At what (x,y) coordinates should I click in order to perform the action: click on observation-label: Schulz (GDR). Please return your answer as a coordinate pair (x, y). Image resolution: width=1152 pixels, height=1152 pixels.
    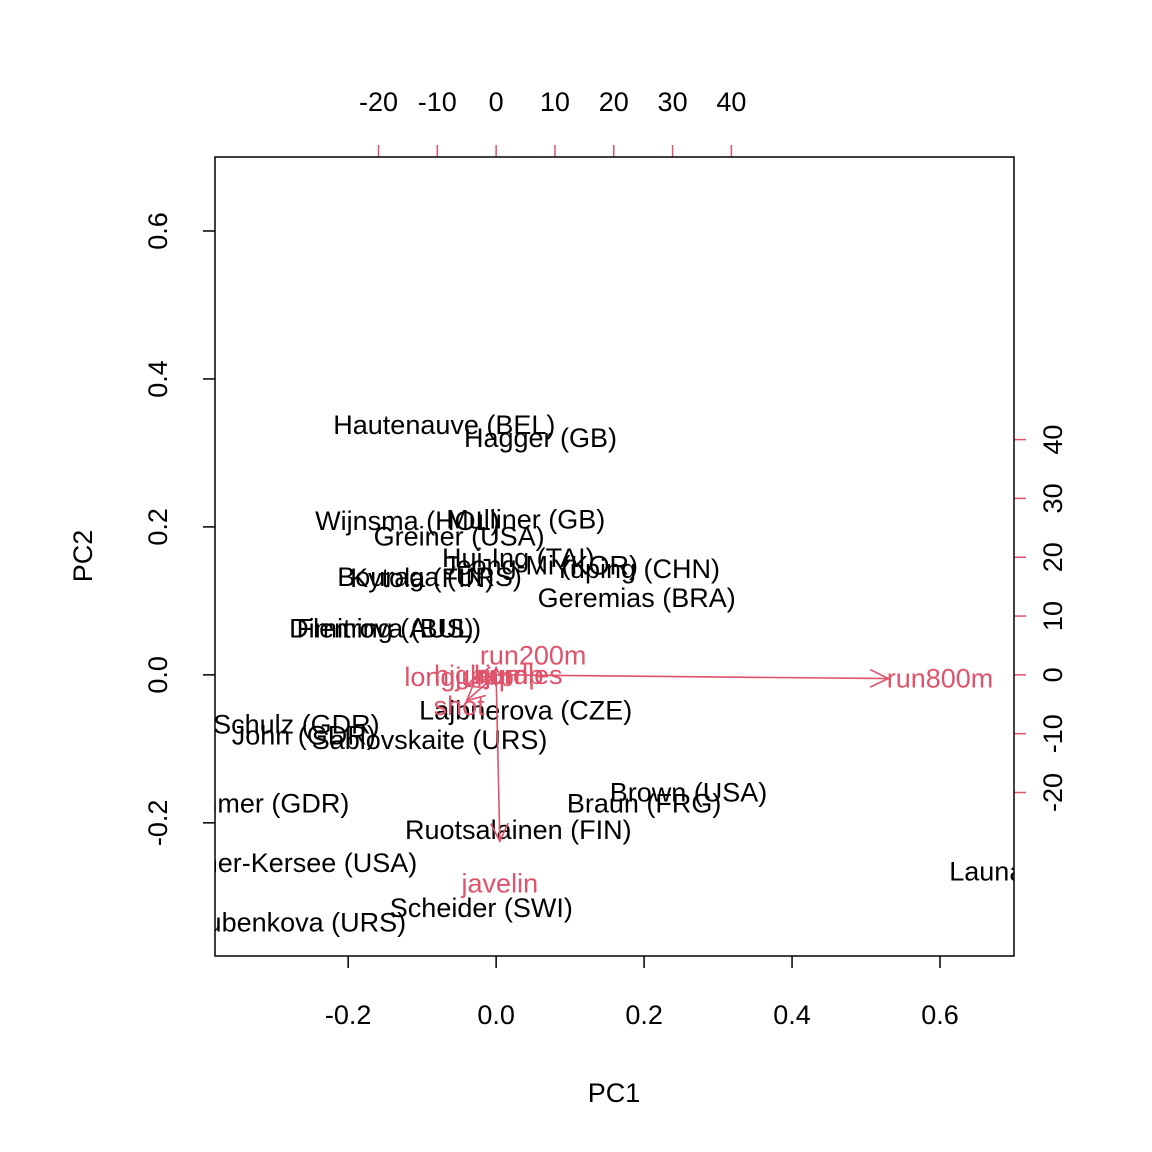
    Looking at the image, I should click on (296, 724).